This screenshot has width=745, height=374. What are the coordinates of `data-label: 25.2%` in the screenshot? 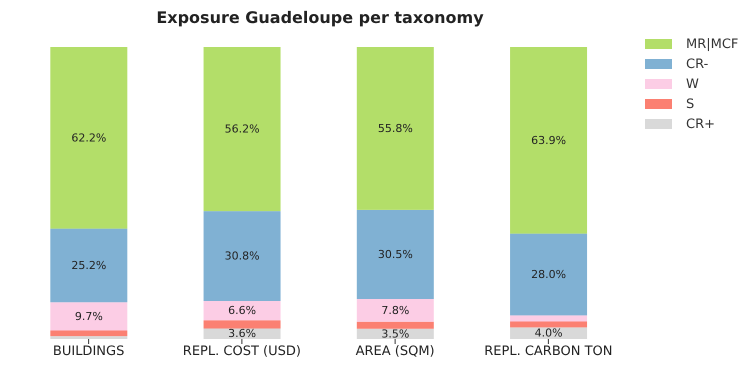 It's located at (88, 265).